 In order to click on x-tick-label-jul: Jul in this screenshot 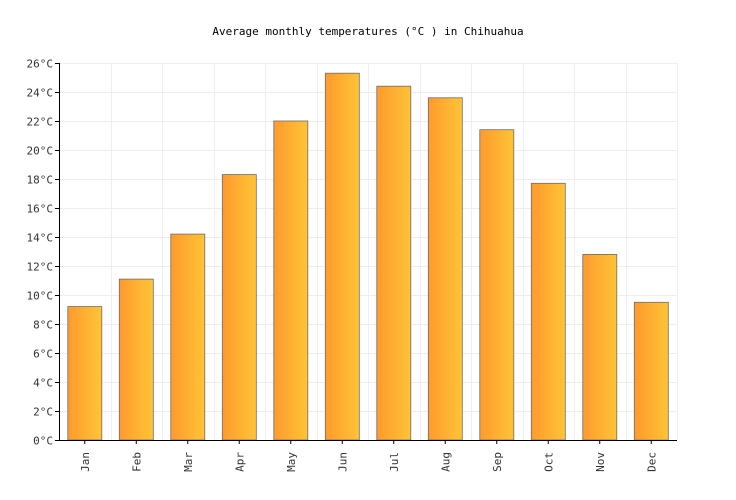, I will do `click(394, 462)`.